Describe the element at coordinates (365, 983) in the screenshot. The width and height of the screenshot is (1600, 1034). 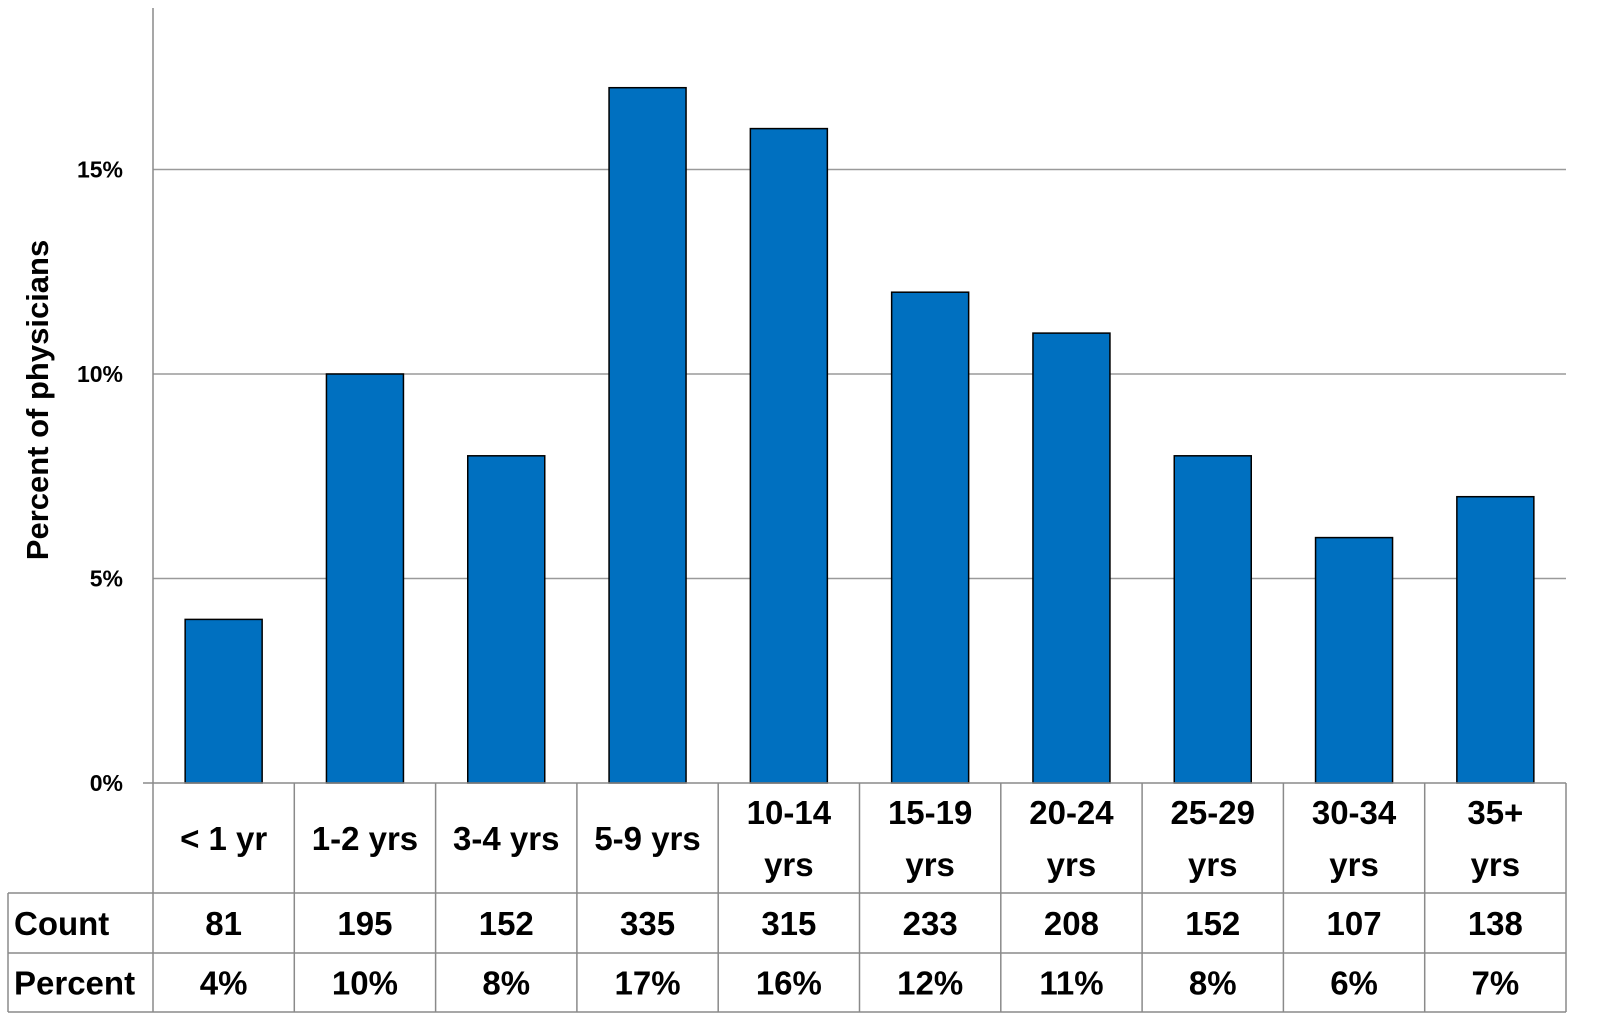
I see `table-cell: 10%` at that location.